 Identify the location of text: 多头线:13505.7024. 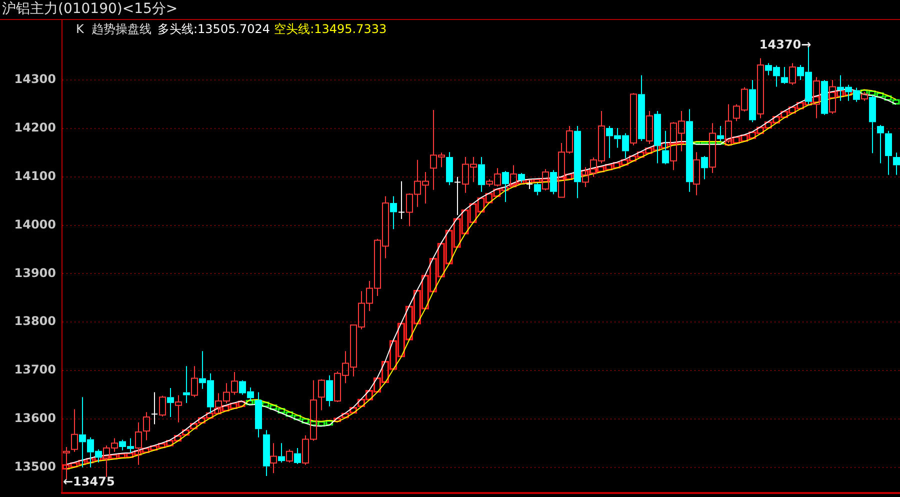
(214, 29).